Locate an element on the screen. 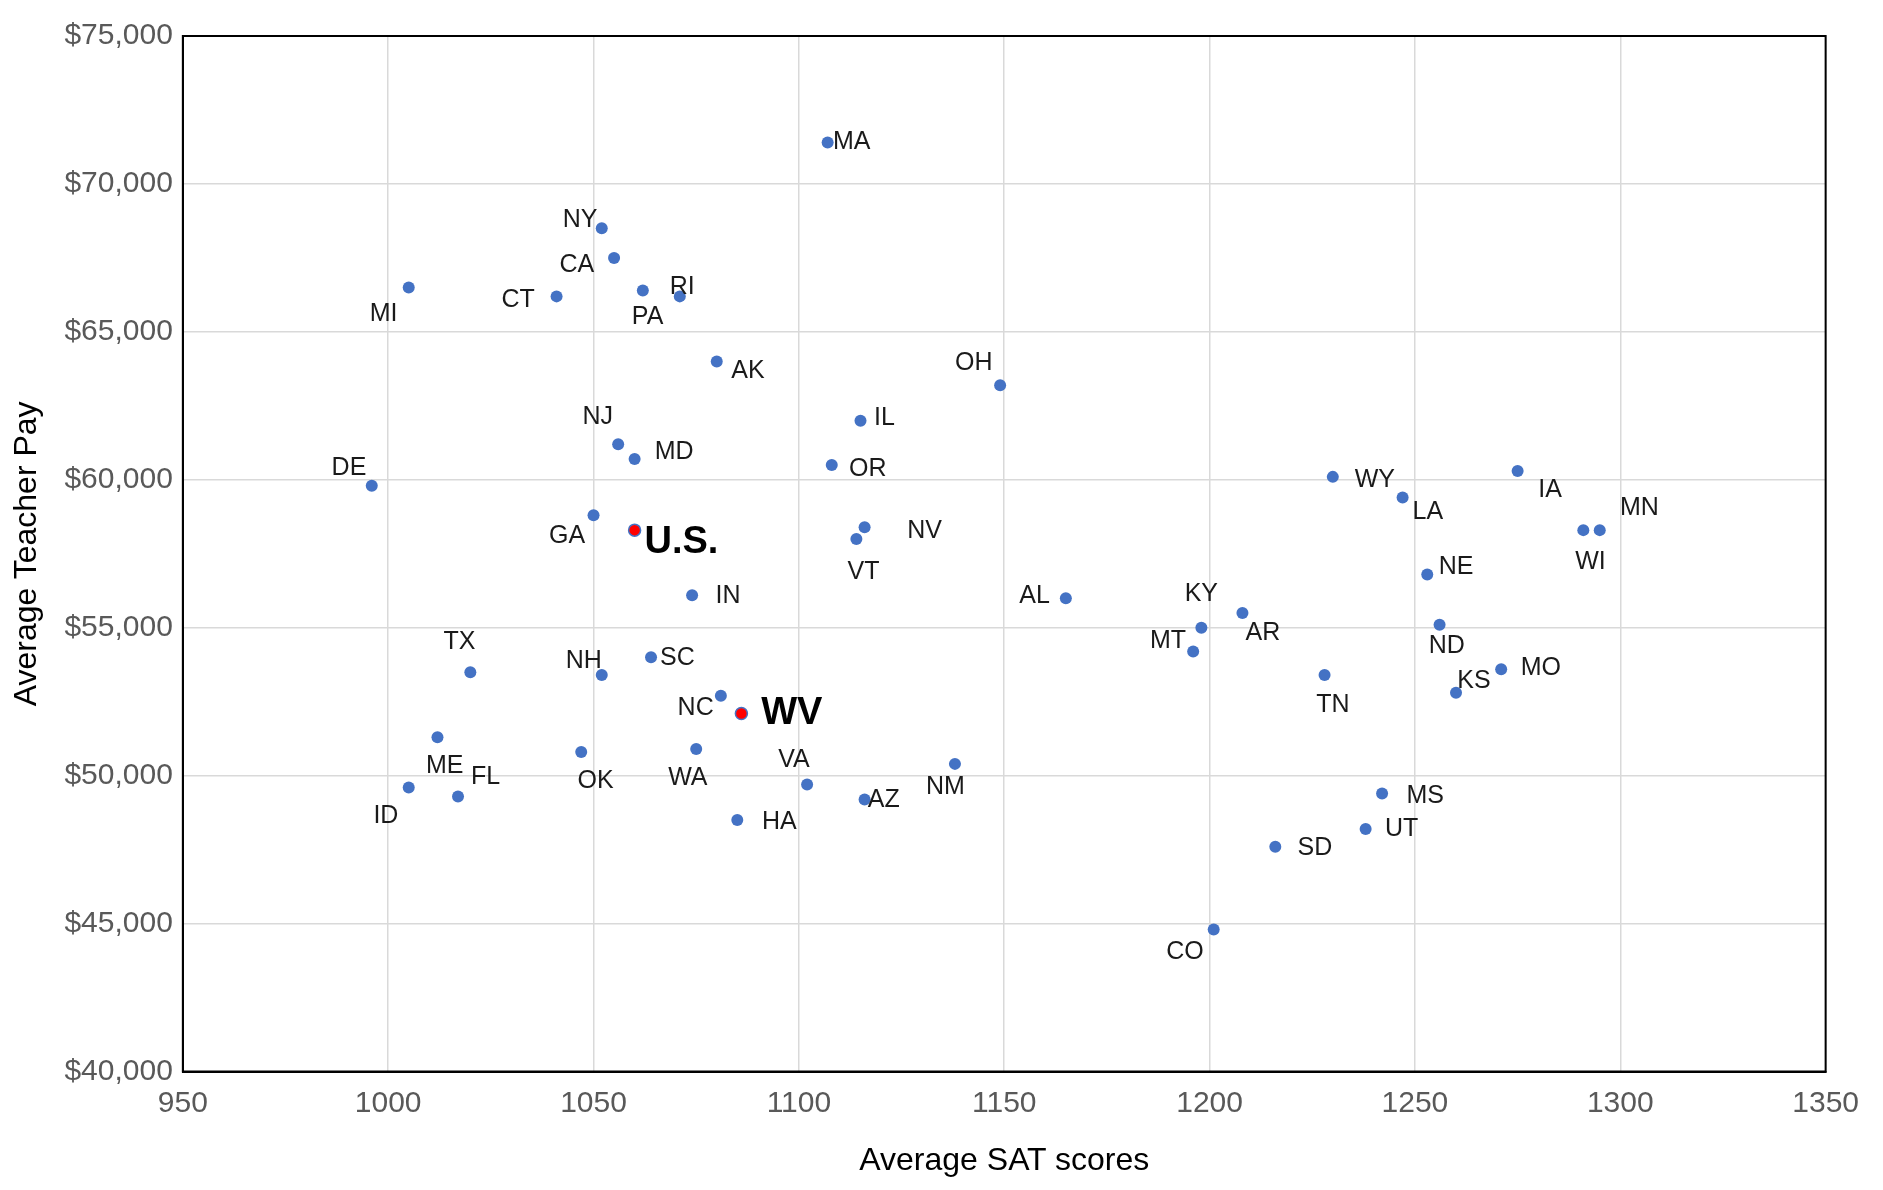 The width and height of the screenshot is (1883, 1190). annotation: IA is located at coordinates (1550, 488).